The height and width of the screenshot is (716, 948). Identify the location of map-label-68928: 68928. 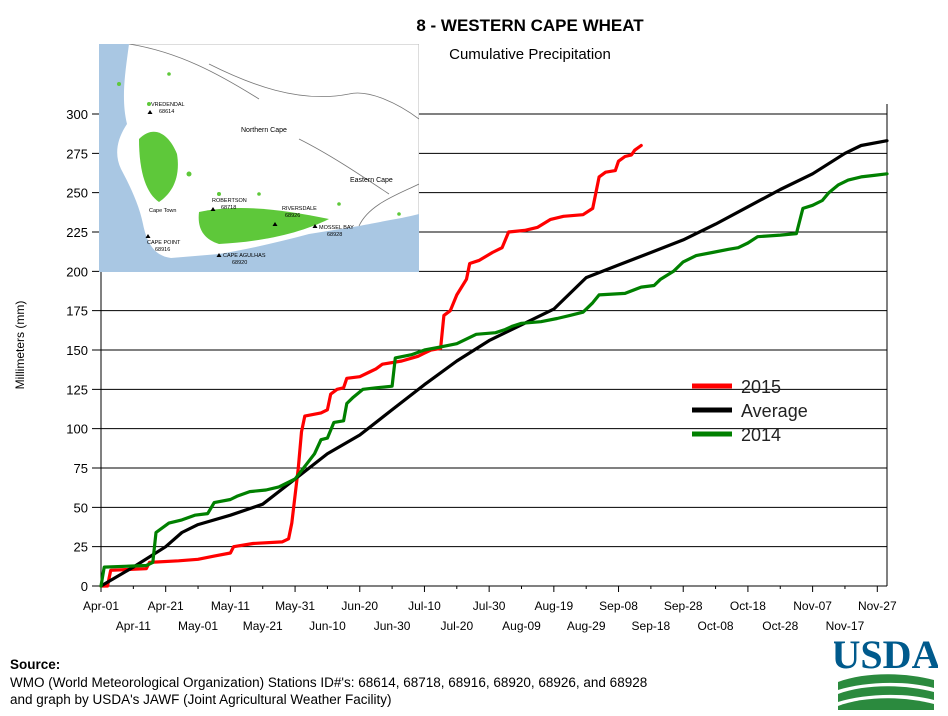
(334, 235).